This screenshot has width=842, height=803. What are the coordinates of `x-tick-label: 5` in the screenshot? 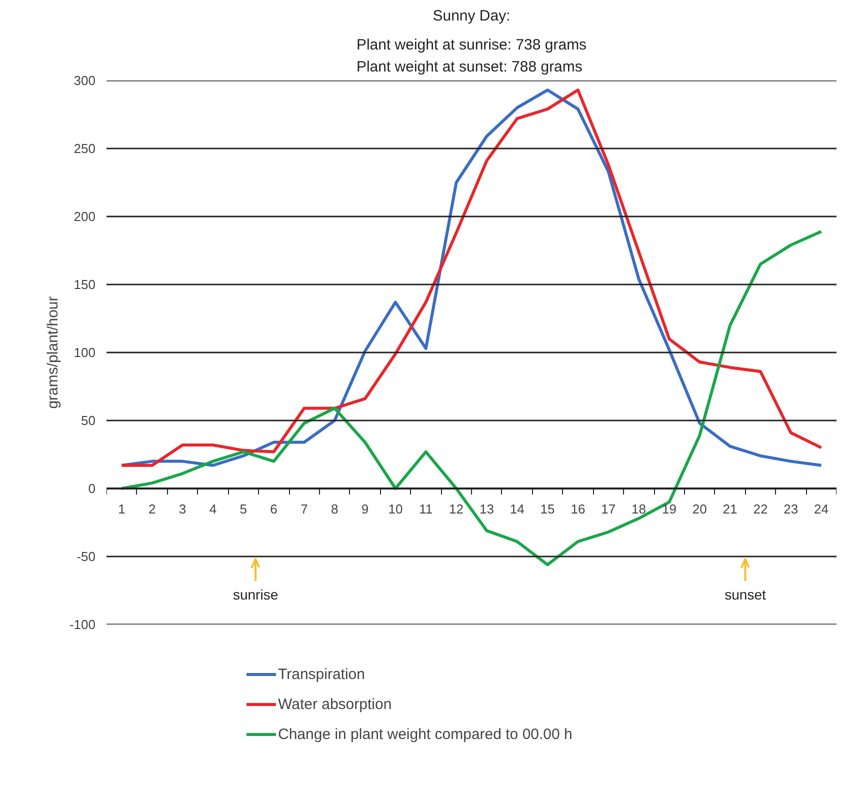 It's located at (243, 509).